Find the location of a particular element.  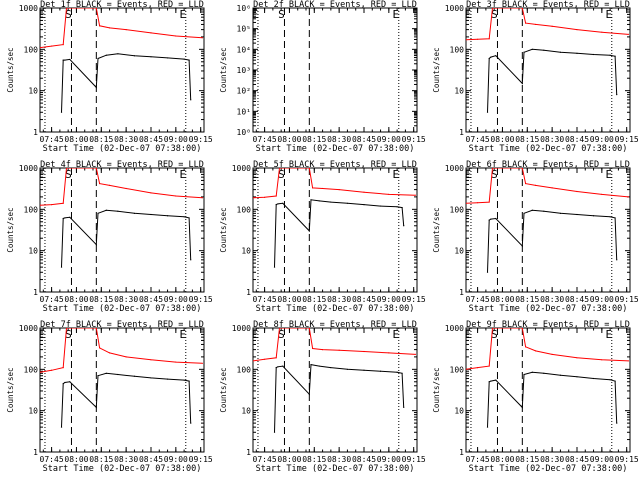

x-tick-label: 08:15 is located at coordinates (101, 459).